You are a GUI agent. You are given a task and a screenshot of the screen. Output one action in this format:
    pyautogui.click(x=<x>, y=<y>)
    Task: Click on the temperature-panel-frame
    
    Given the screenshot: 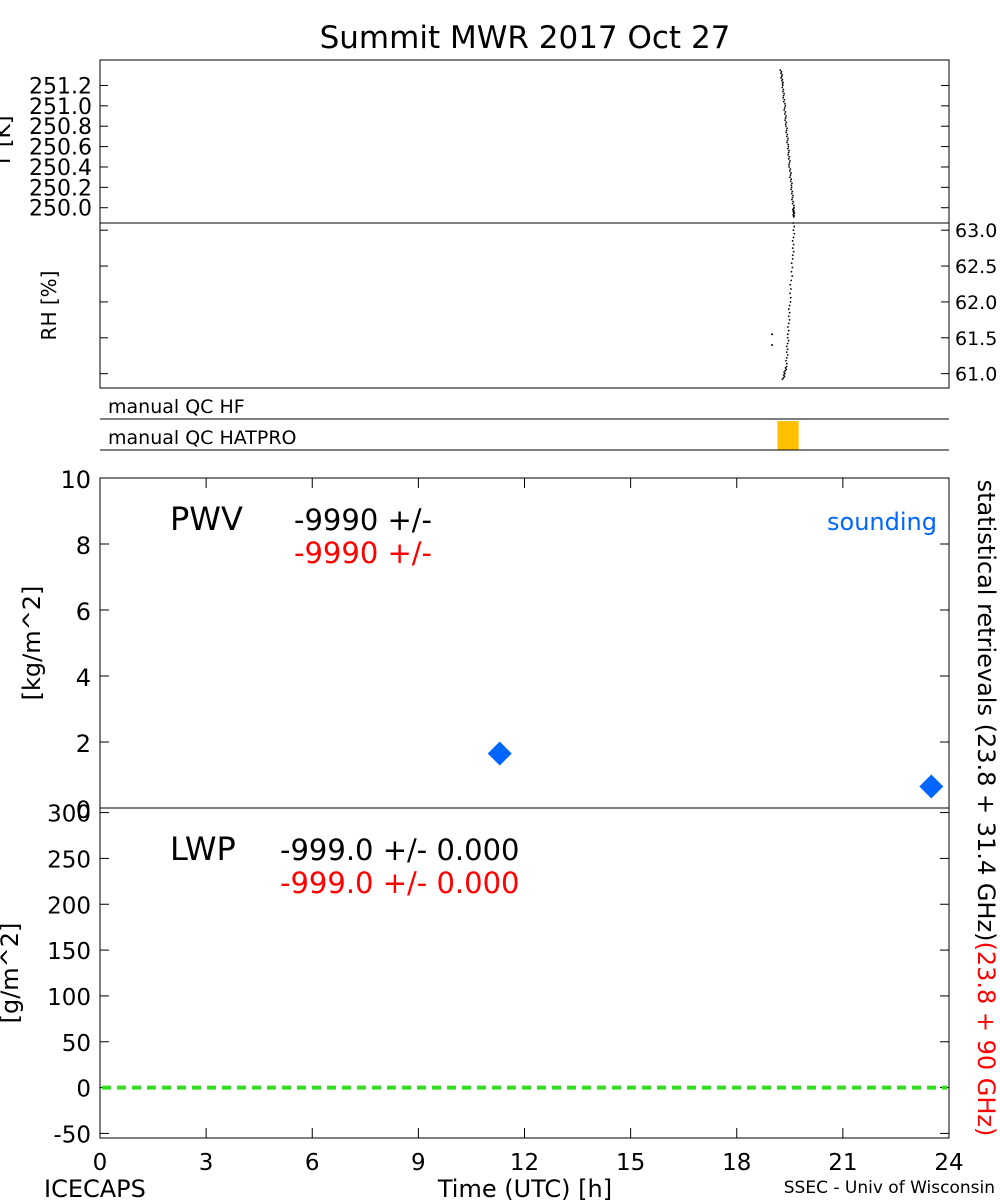 What is the action you would take?
    pyautogui.click(x=524, y=141)
    